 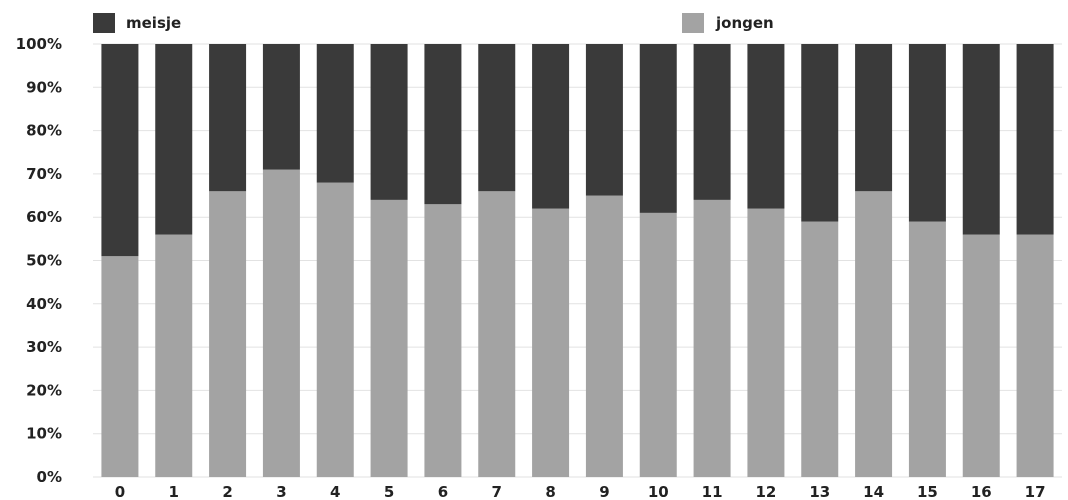 What do you see at coordinates (927, 491) in the screenshot?
I see `x-tick-label: 15` at bounding box center [927, 491].